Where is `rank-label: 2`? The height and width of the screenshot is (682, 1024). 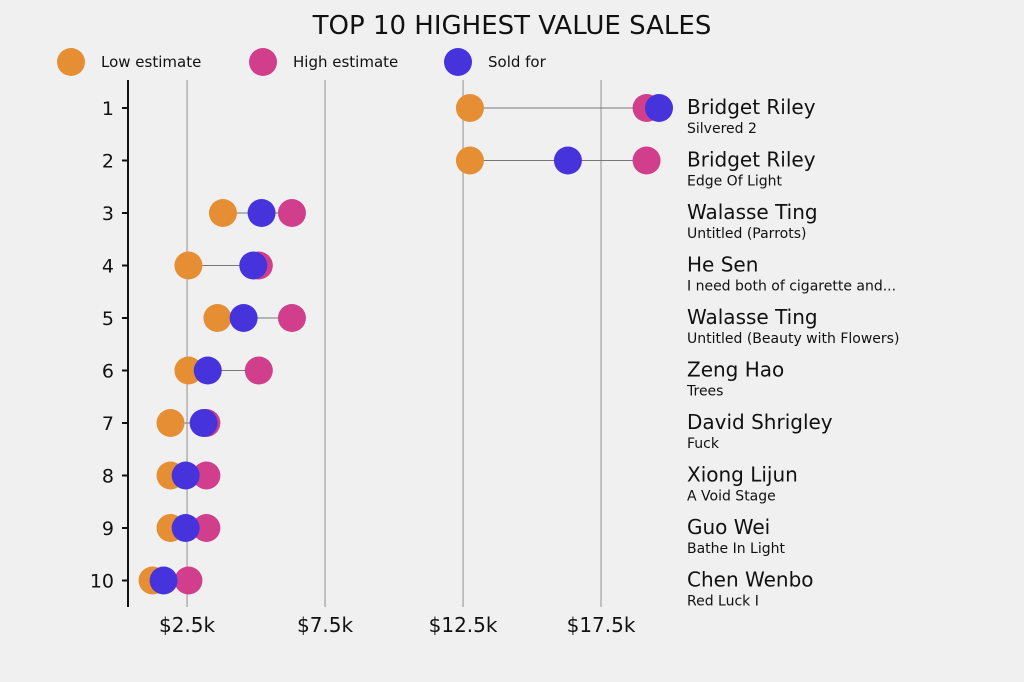
rank-label: 2 is located at coordinates (108, 162).